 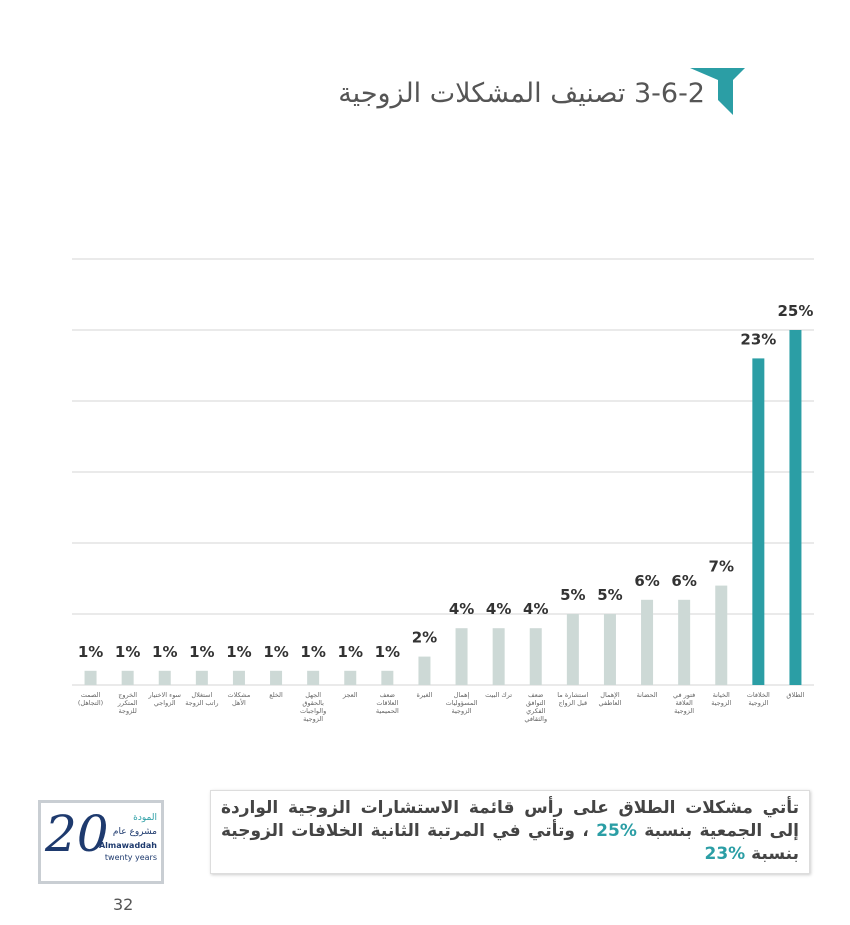 What do you see at coordinates (130, 857) in the screenshot?
I see `logo-latin-tagline: twenty years` at bounding box center [130, 857].